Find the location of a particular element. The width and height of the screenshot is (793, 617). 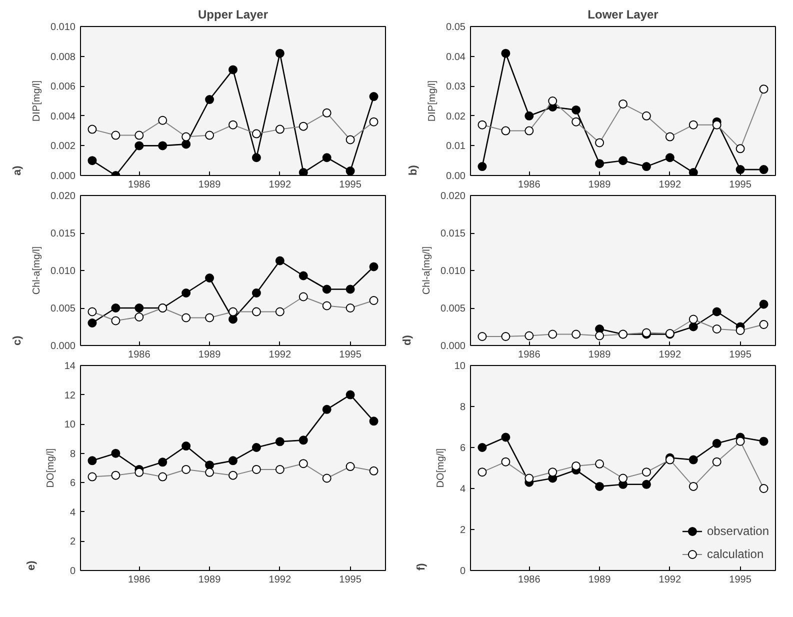

y-tick-label: 0.015 is located at coordinates (453, 234).